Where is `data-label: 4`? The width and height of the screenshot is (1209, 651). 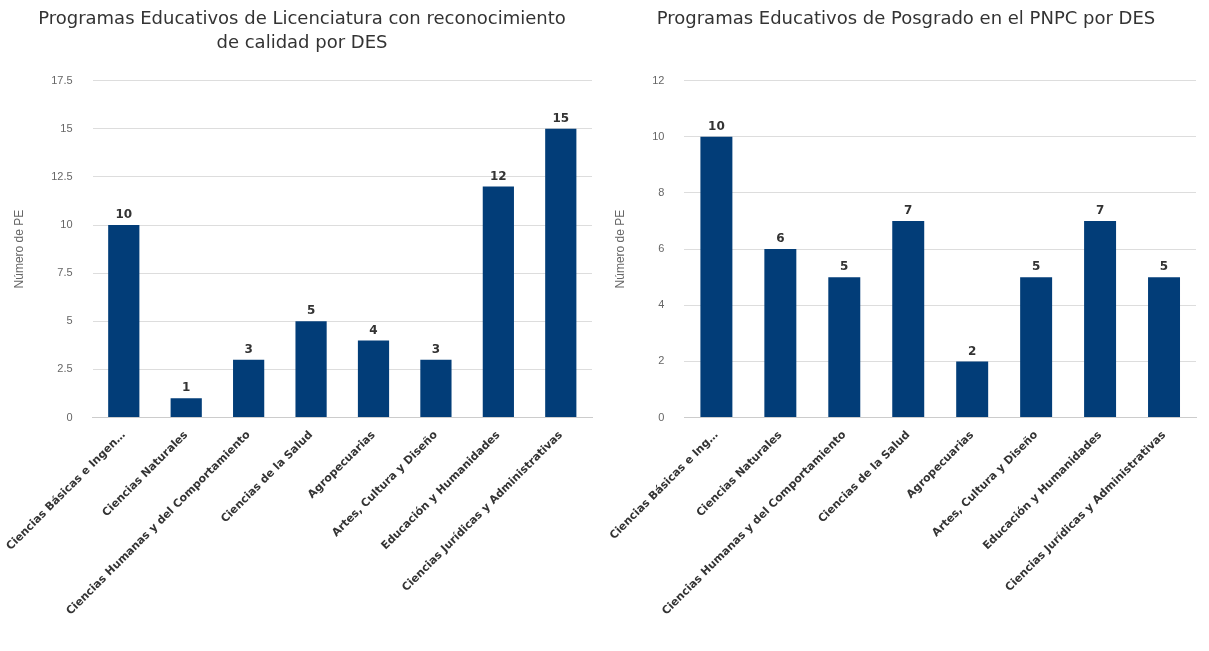 data-label: 4 is located at coordinates (373, 329).